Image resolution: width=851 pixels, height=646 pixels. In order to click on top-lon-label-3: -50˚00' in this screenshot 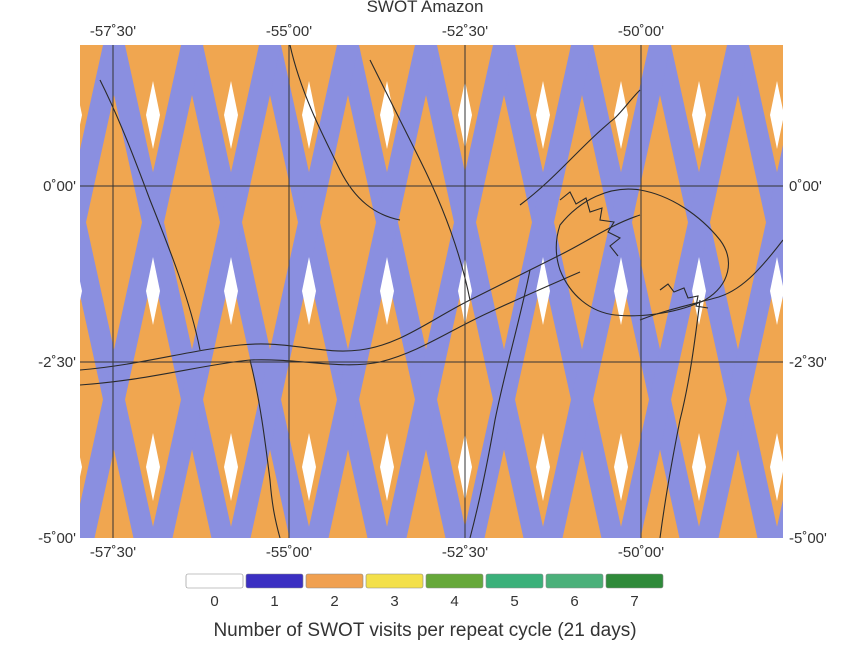, I will do `click(641, 31)`.